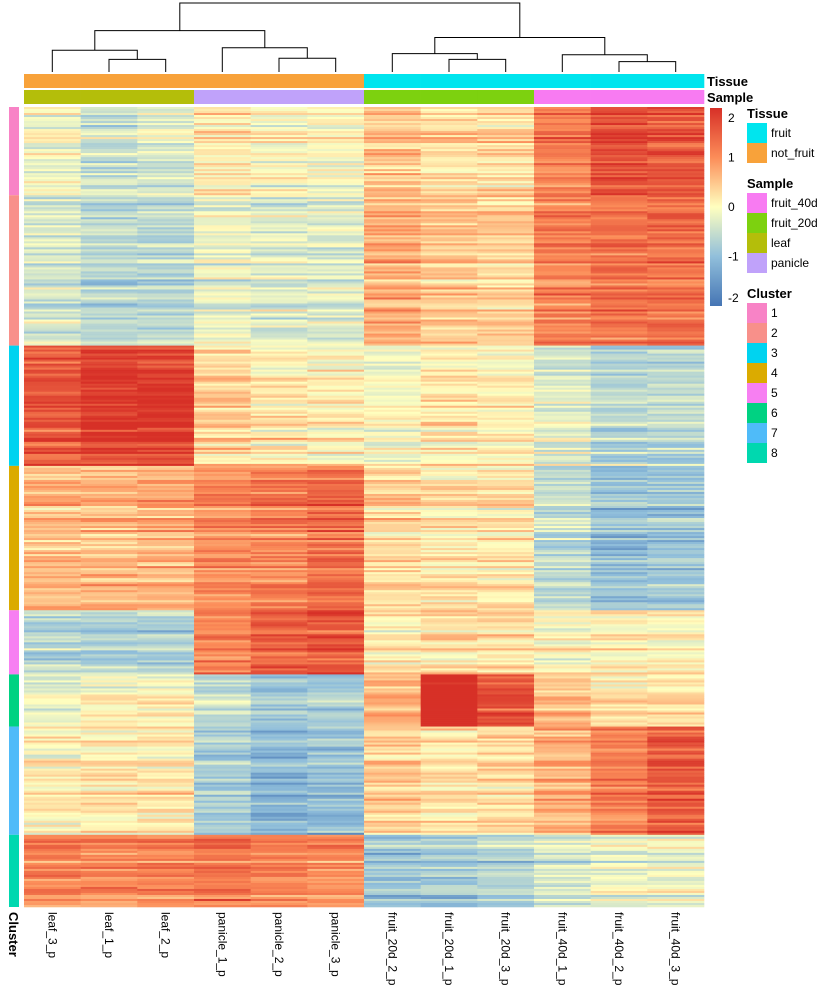  Describe the element at coordinates (52, 81) in the screenshot. I see `tissue-annotation-cell` at that location.